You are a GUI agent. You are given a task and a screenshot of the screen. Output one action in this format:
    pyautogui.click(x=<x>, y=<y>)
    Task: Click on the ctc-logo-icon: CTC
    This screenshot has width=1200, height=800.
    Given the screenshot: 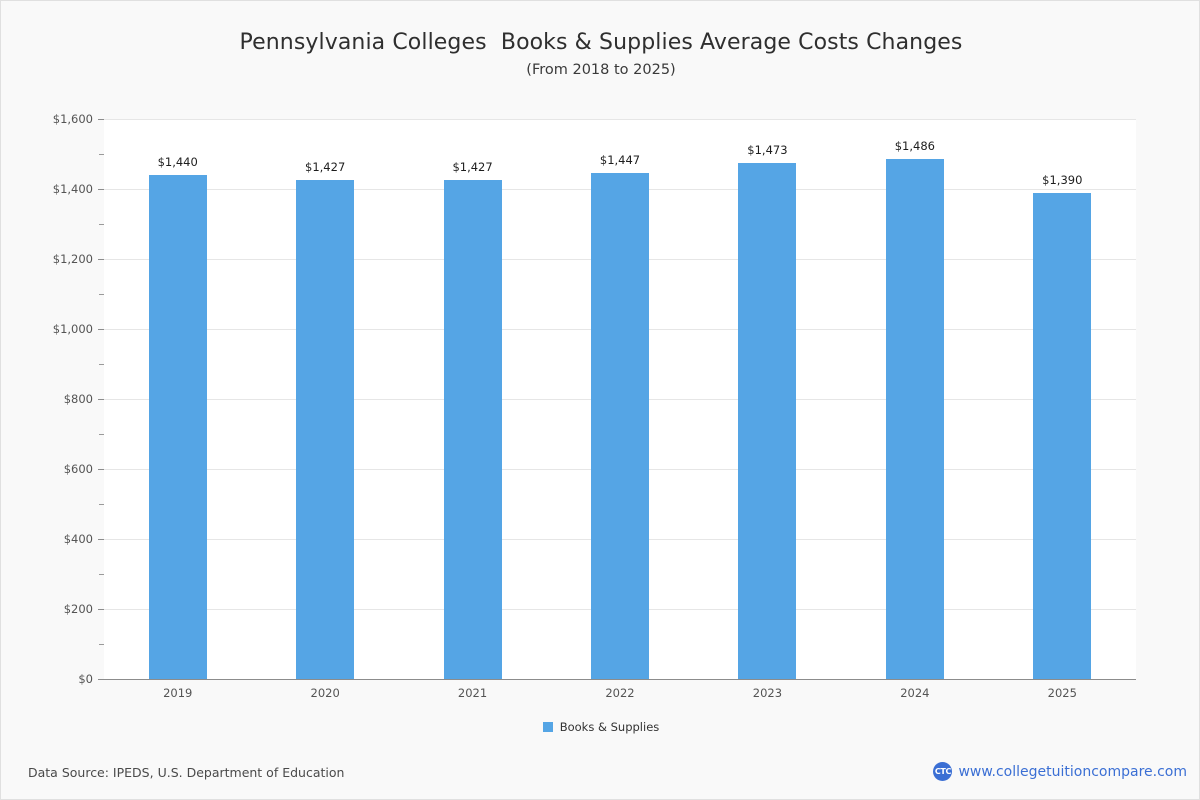 What is the action you would take?
    pyautogui.click(x=943, y=771)
    